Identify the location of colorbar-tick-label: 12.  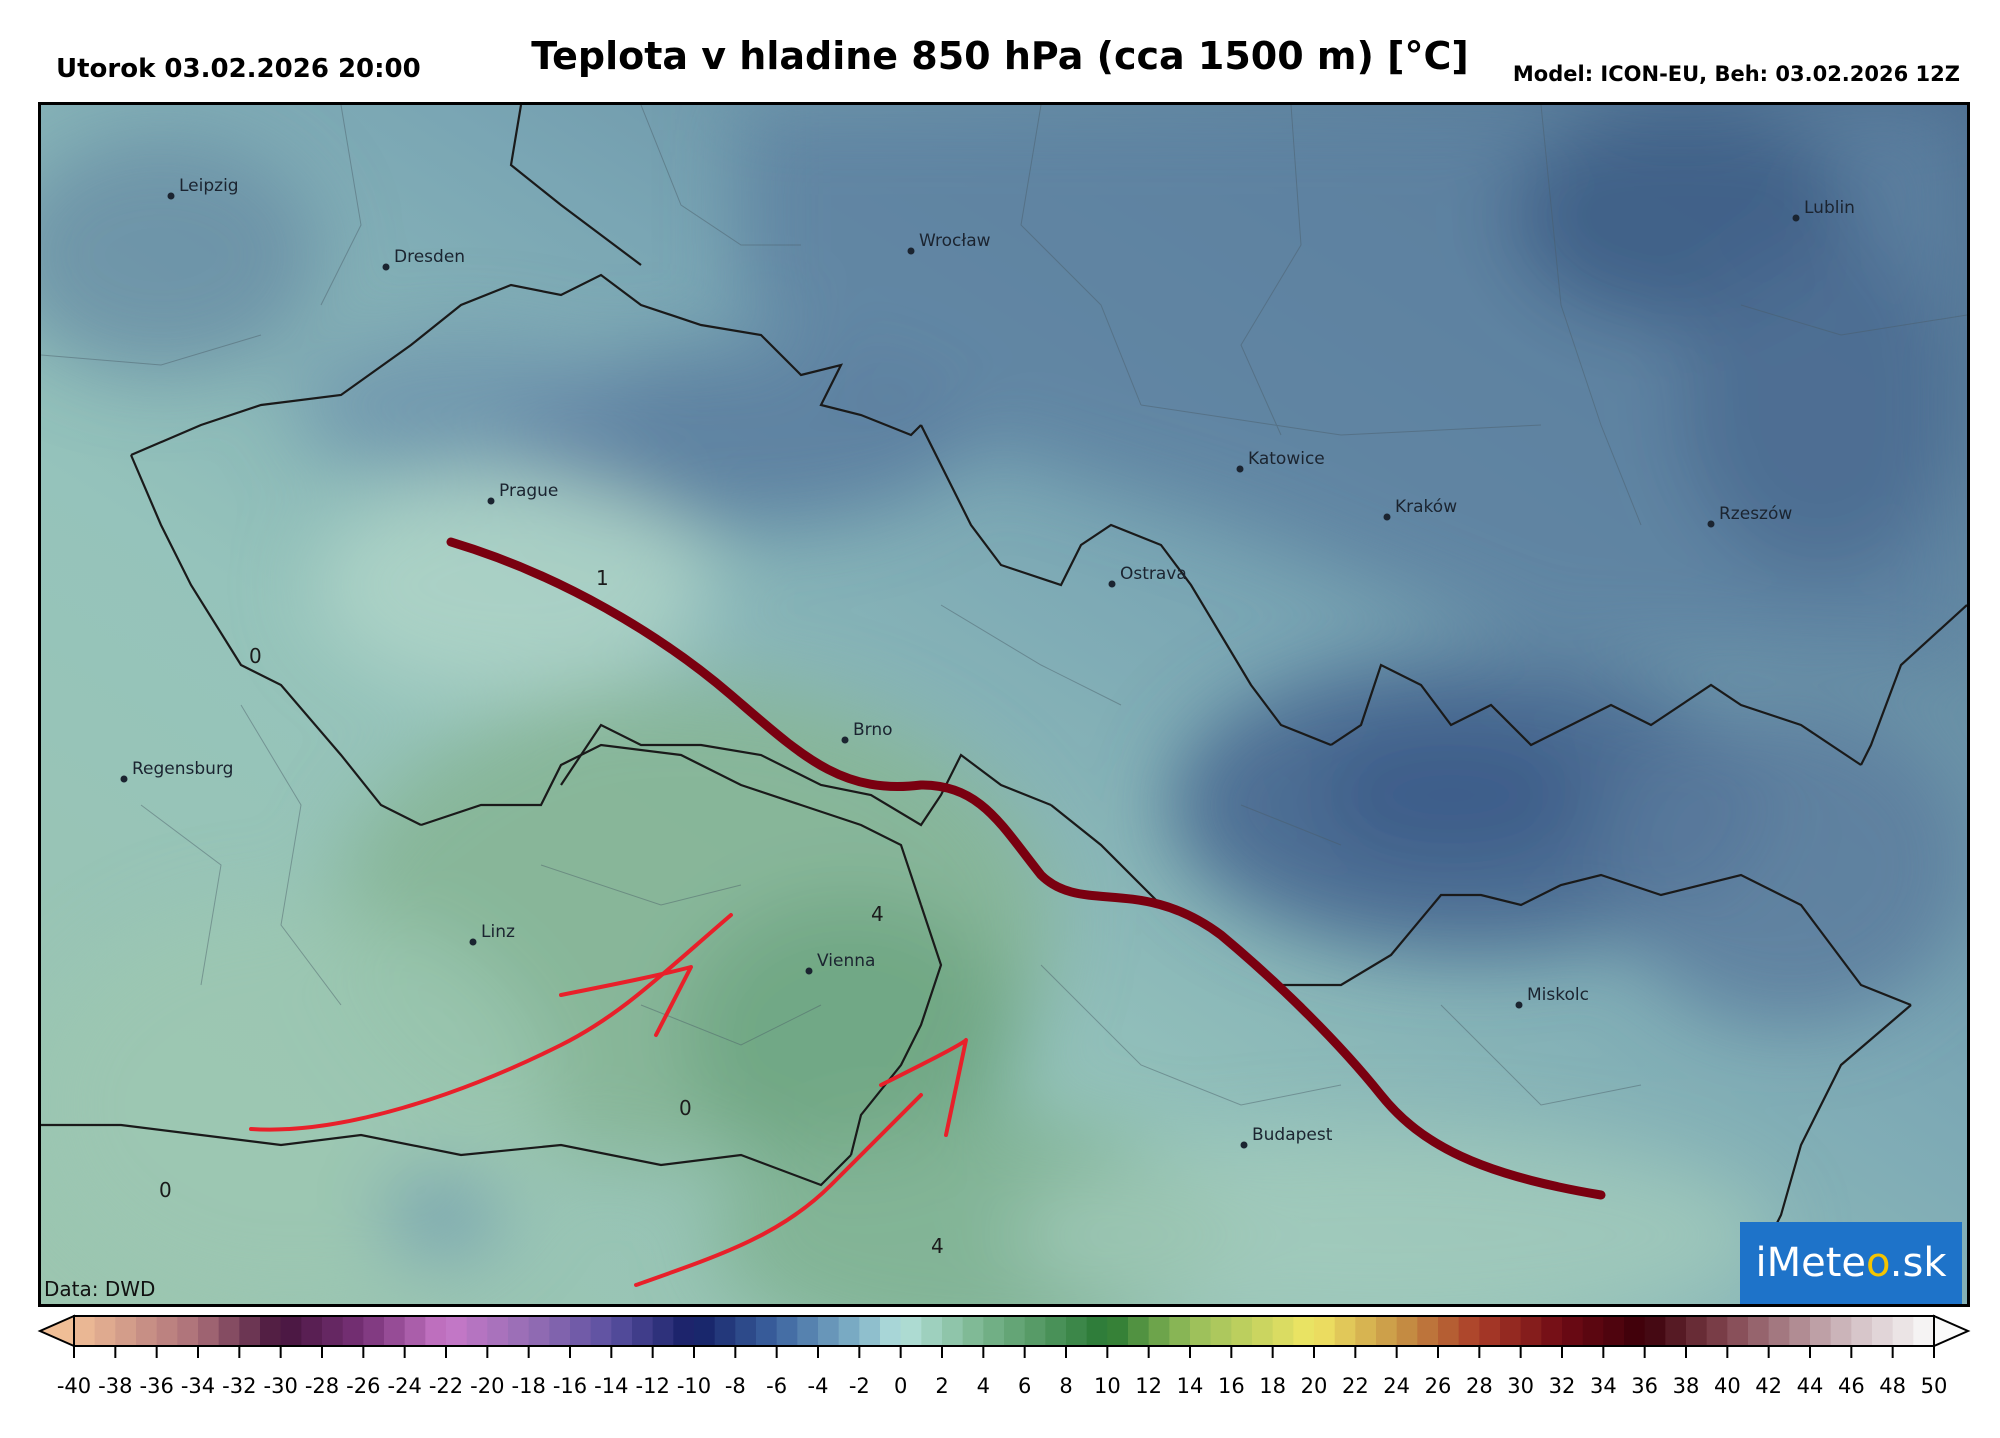
(1149, 1386).